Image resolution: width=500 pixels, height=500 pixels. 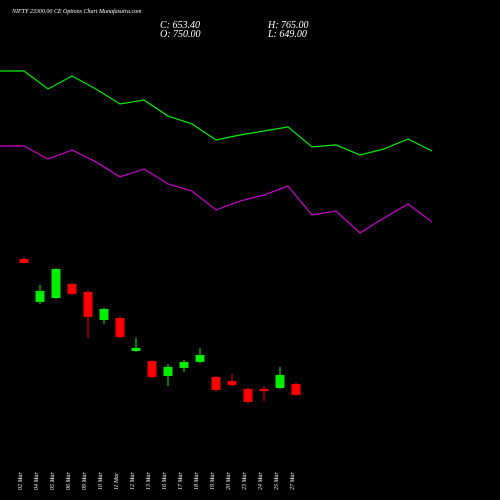 What do you see at coordinates (181, 481) in the screenshot?
I see `x-tick-label: 17 Mar` at bounding box center [181, 481].